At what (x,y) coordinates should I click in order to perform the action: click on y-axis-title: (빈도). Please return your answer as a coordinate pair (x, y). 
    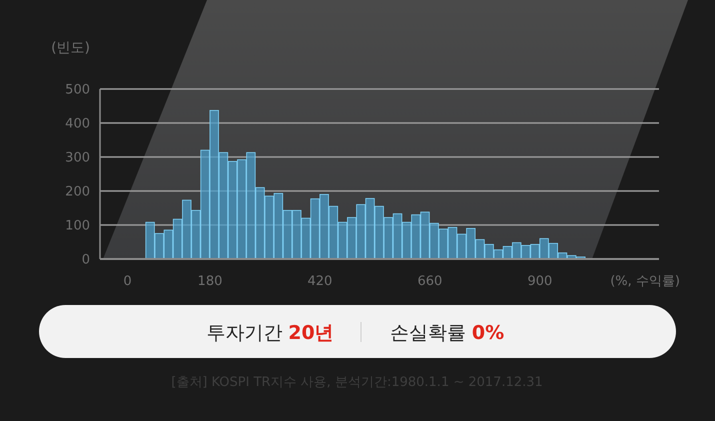
    Looking at the image, I should click on (70, 48).